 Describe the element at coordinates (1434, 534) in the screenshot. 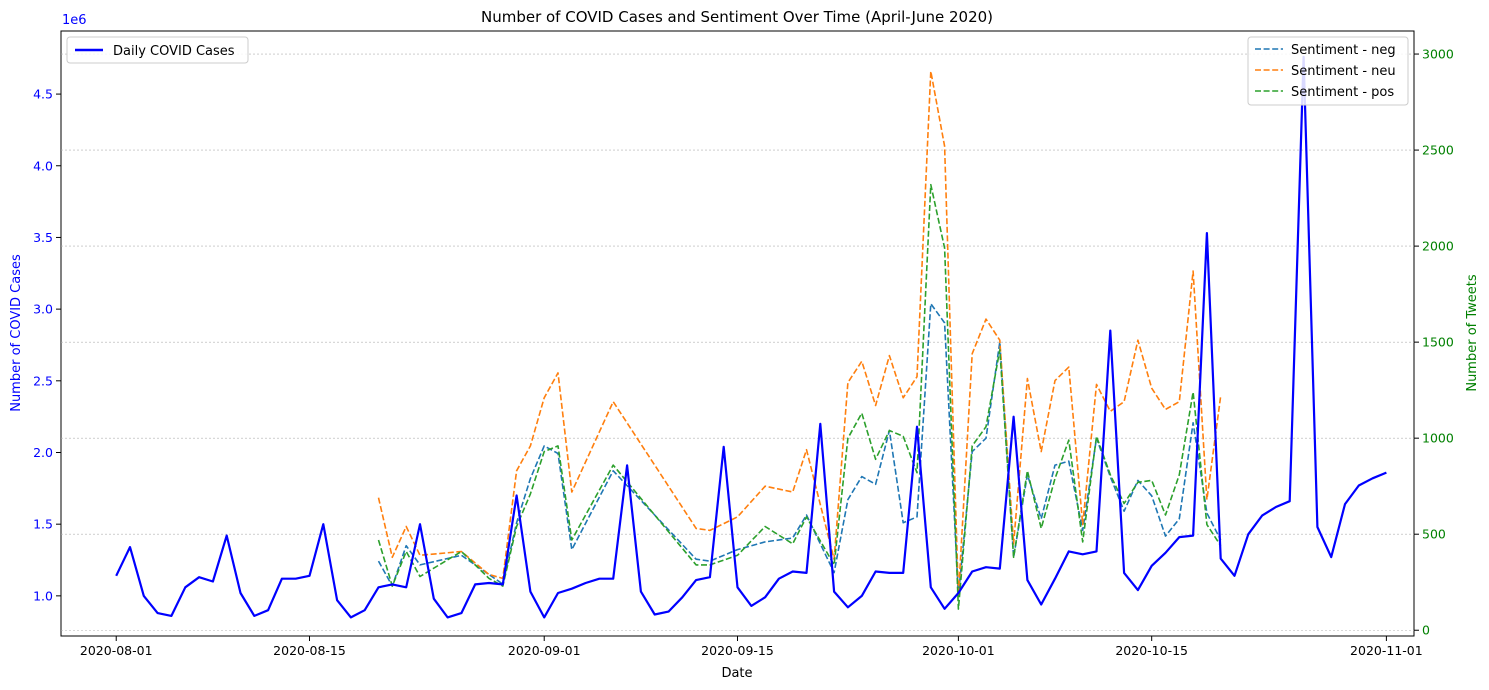

I see `y-right-tick-label: 500` at that location.